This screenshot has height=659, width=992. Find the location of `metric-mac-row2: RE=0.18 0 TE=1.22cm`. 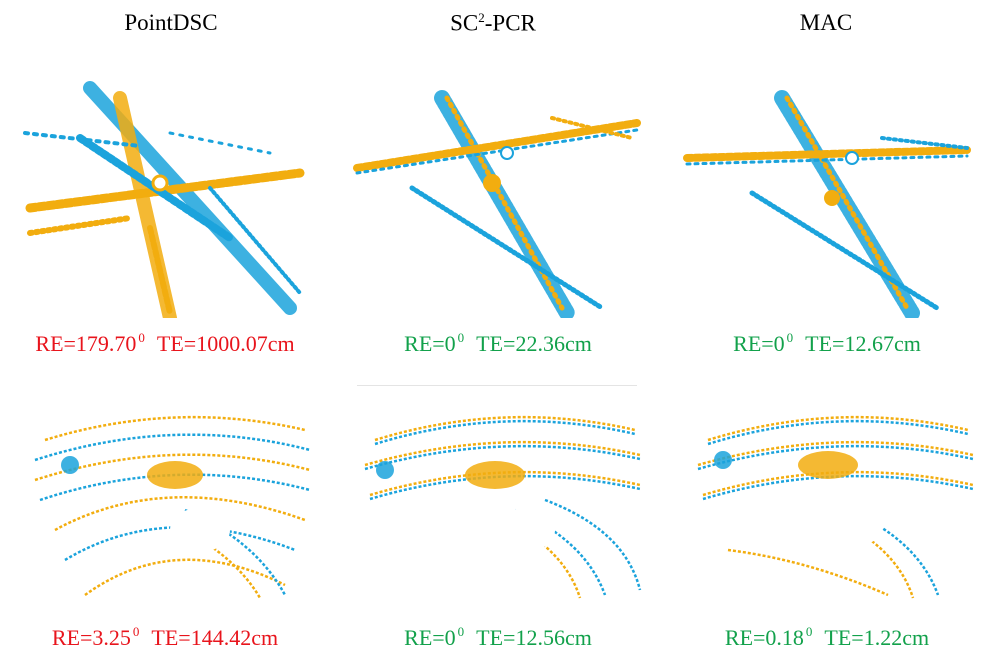

metric-mac-row2: RE=0.18 0 TE=1.22cm is located at coordinates (827, 637).